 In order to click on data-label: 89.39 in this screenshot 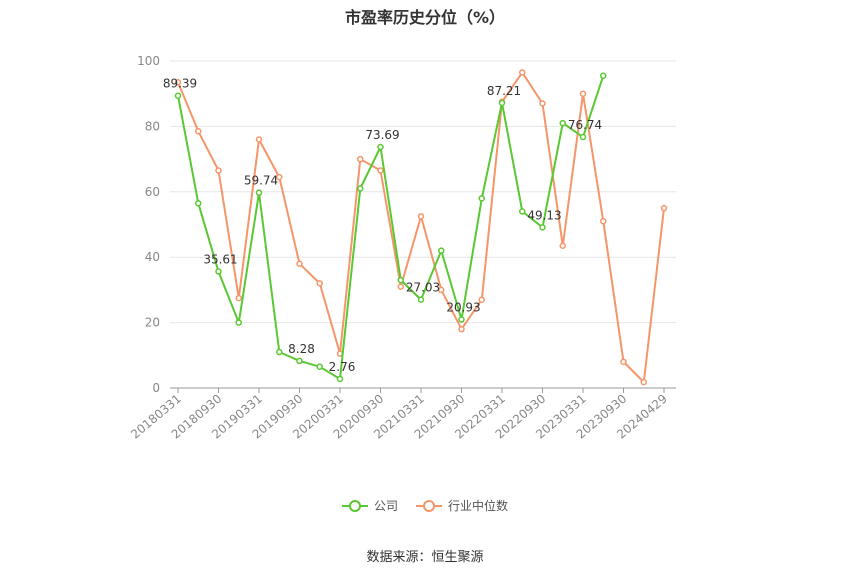, I will do `click(180, 84)`.